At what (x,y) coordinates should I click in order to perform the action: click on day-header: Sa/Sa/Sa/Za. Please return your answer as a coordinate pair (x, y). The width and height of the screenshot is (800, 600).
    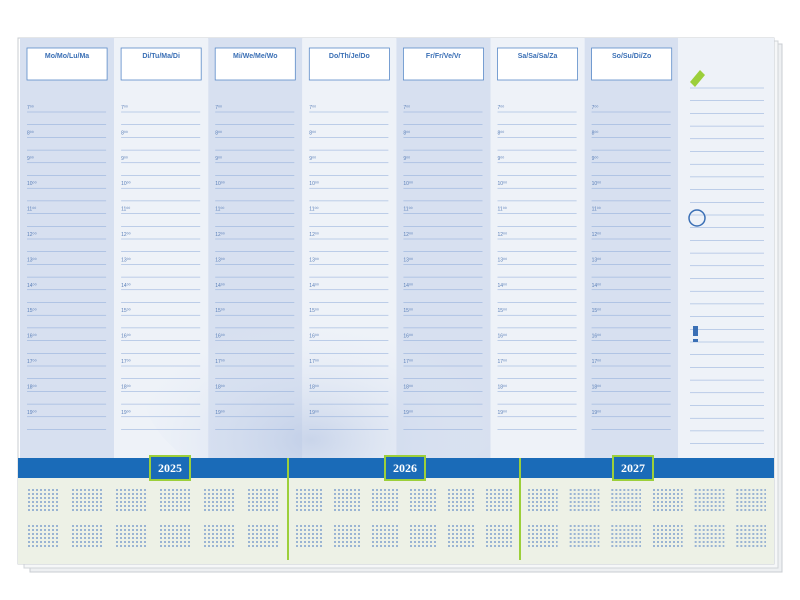
    Looking at the image, I should click on (538, 56).